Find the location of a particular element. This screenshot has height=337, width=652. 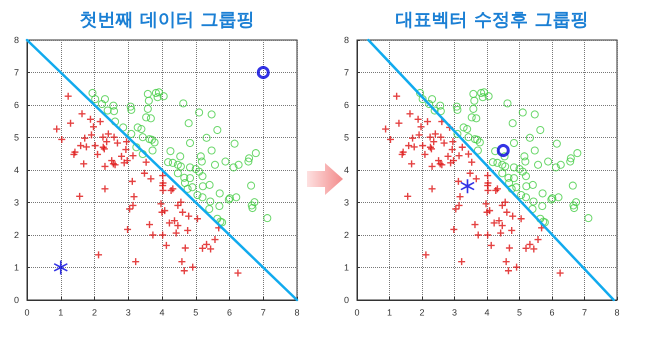

chart-title: 첫번째 데이터 그룹핑 is located at coordinates (167, 20).